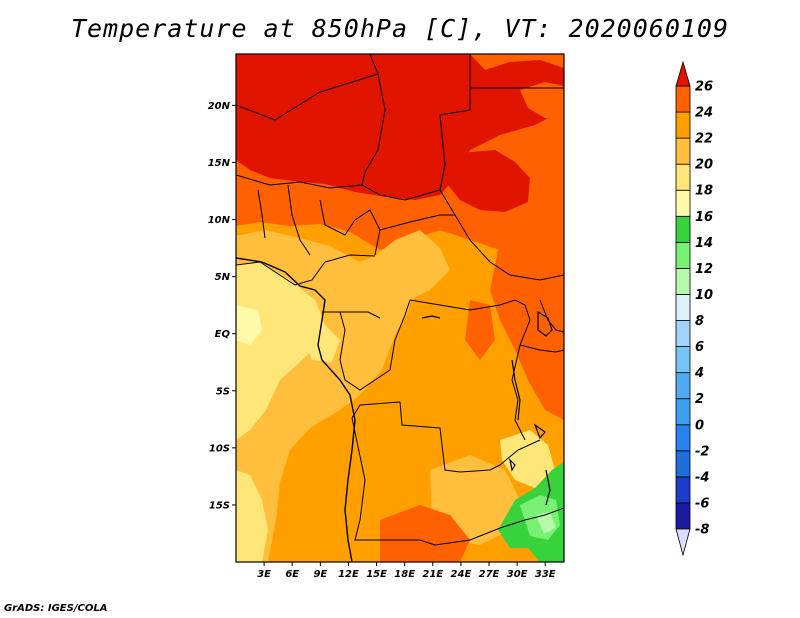 The height and width of the screenshot is (618, 800). I want to click on colorbar-label: 24, so click(704, 113).